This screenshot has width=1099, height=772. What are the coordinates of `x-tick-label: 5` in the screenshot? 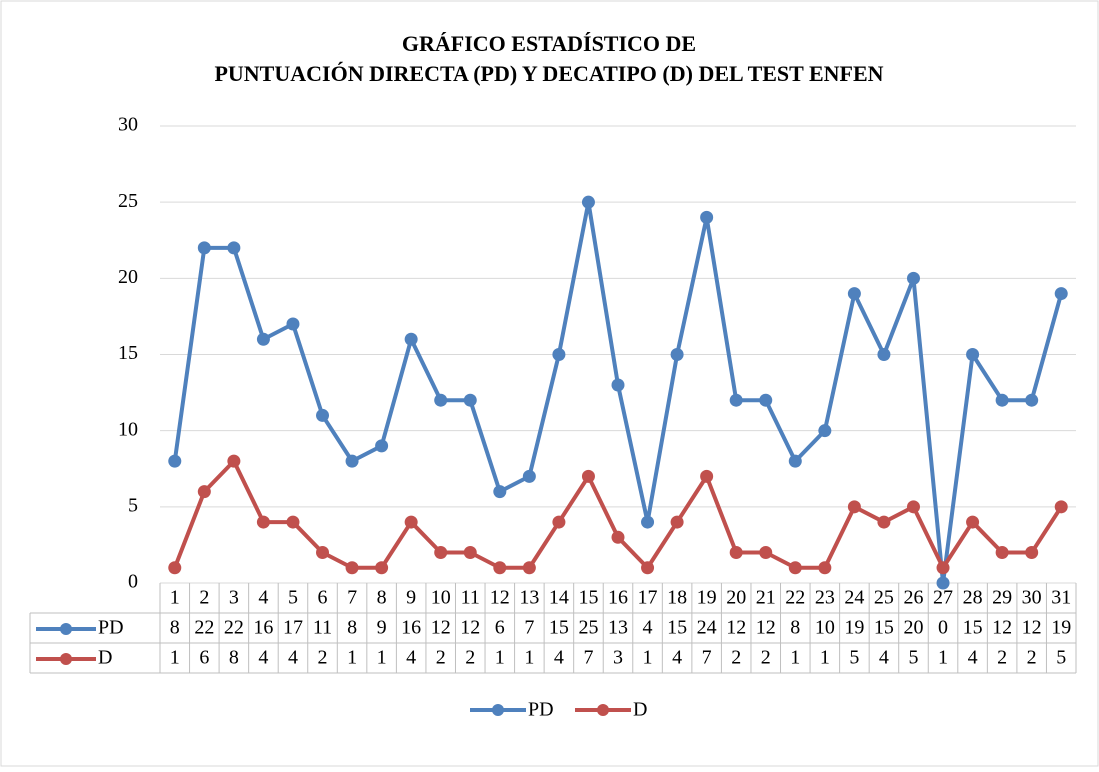 It's located at (293, 598).